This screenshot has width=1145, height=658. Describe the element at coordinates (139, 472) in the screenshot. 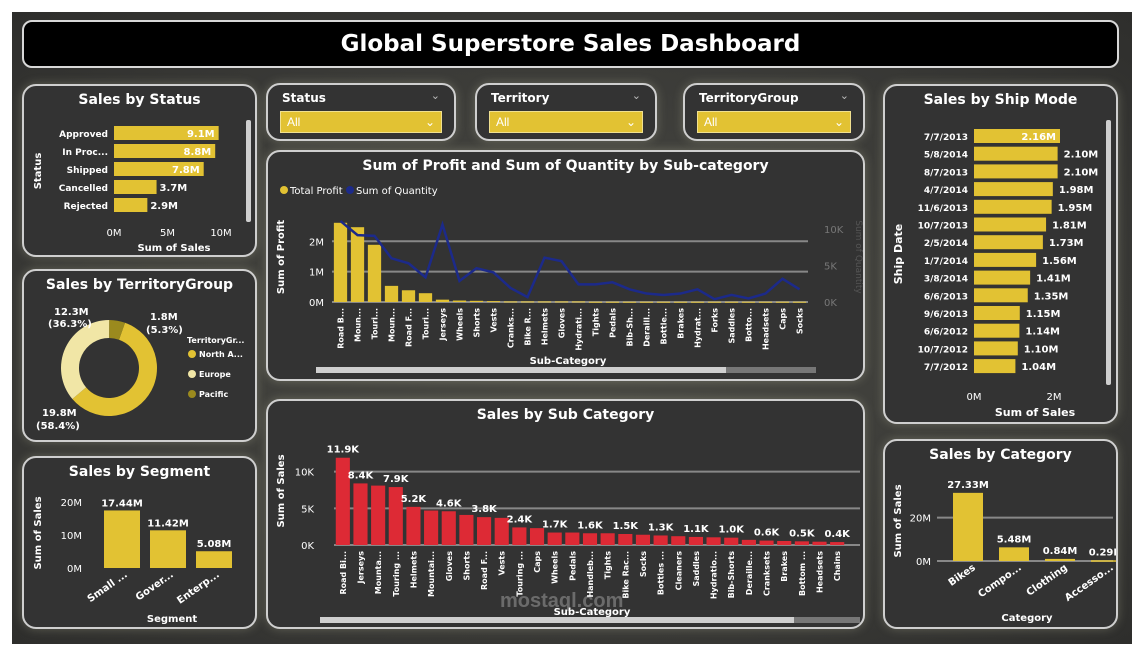

I see `chart-title: Sales by Segment` at that location.